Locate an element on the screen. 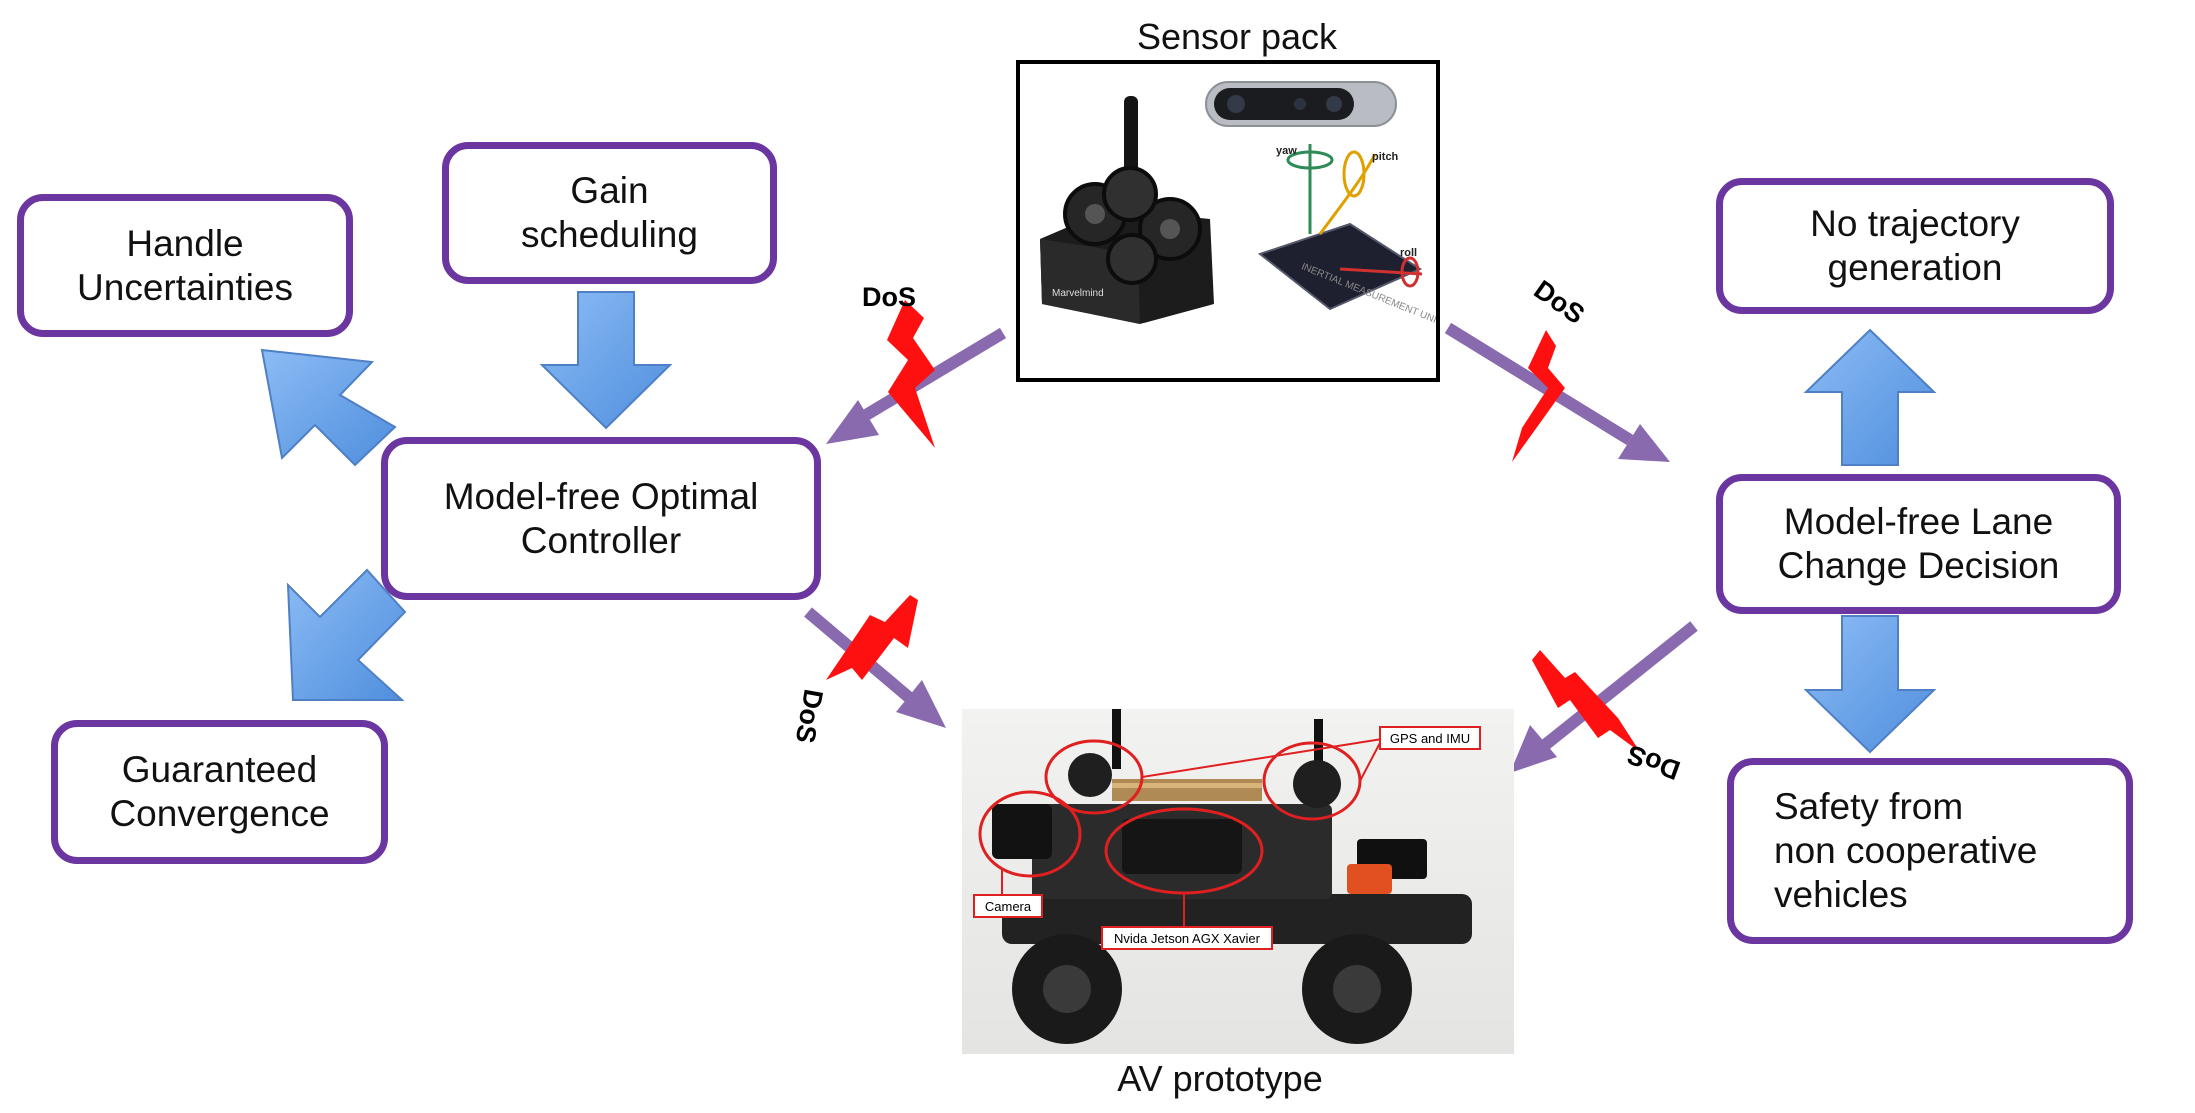 The image size is (2195, 1113). arrow-lane-to-safety is located at coordinates (1870, 684).